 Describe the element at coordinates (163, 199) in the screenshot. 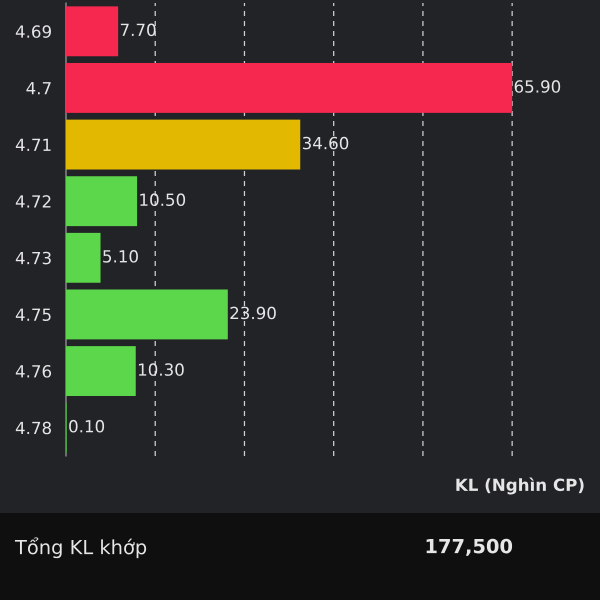

I see `data-label: 10.50` at that location.